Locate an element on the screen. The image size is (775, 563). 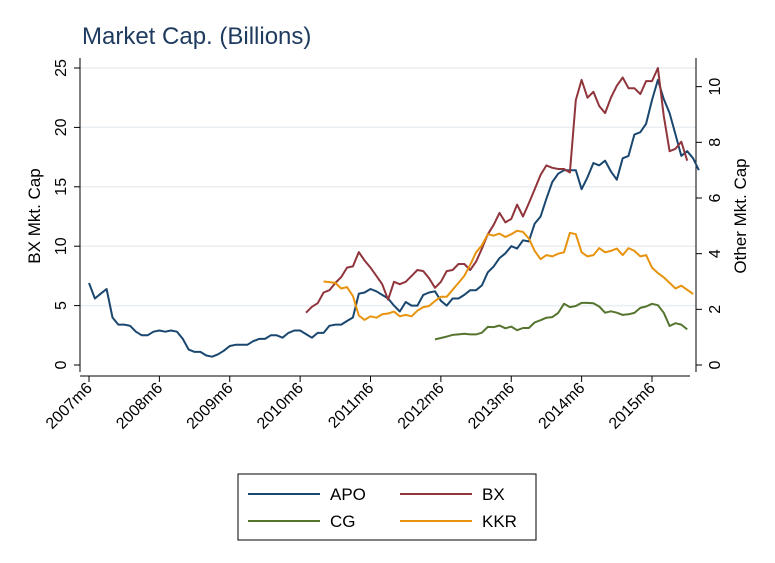
legend-box is located at coordinates (387, 507).